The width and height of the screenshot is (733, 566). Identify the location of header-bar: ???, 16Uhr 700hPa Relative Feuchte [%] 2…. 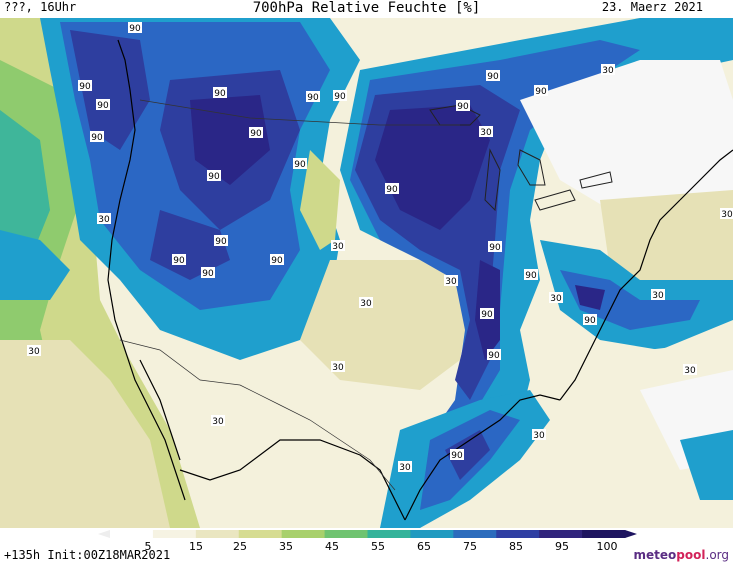
(366, 9).